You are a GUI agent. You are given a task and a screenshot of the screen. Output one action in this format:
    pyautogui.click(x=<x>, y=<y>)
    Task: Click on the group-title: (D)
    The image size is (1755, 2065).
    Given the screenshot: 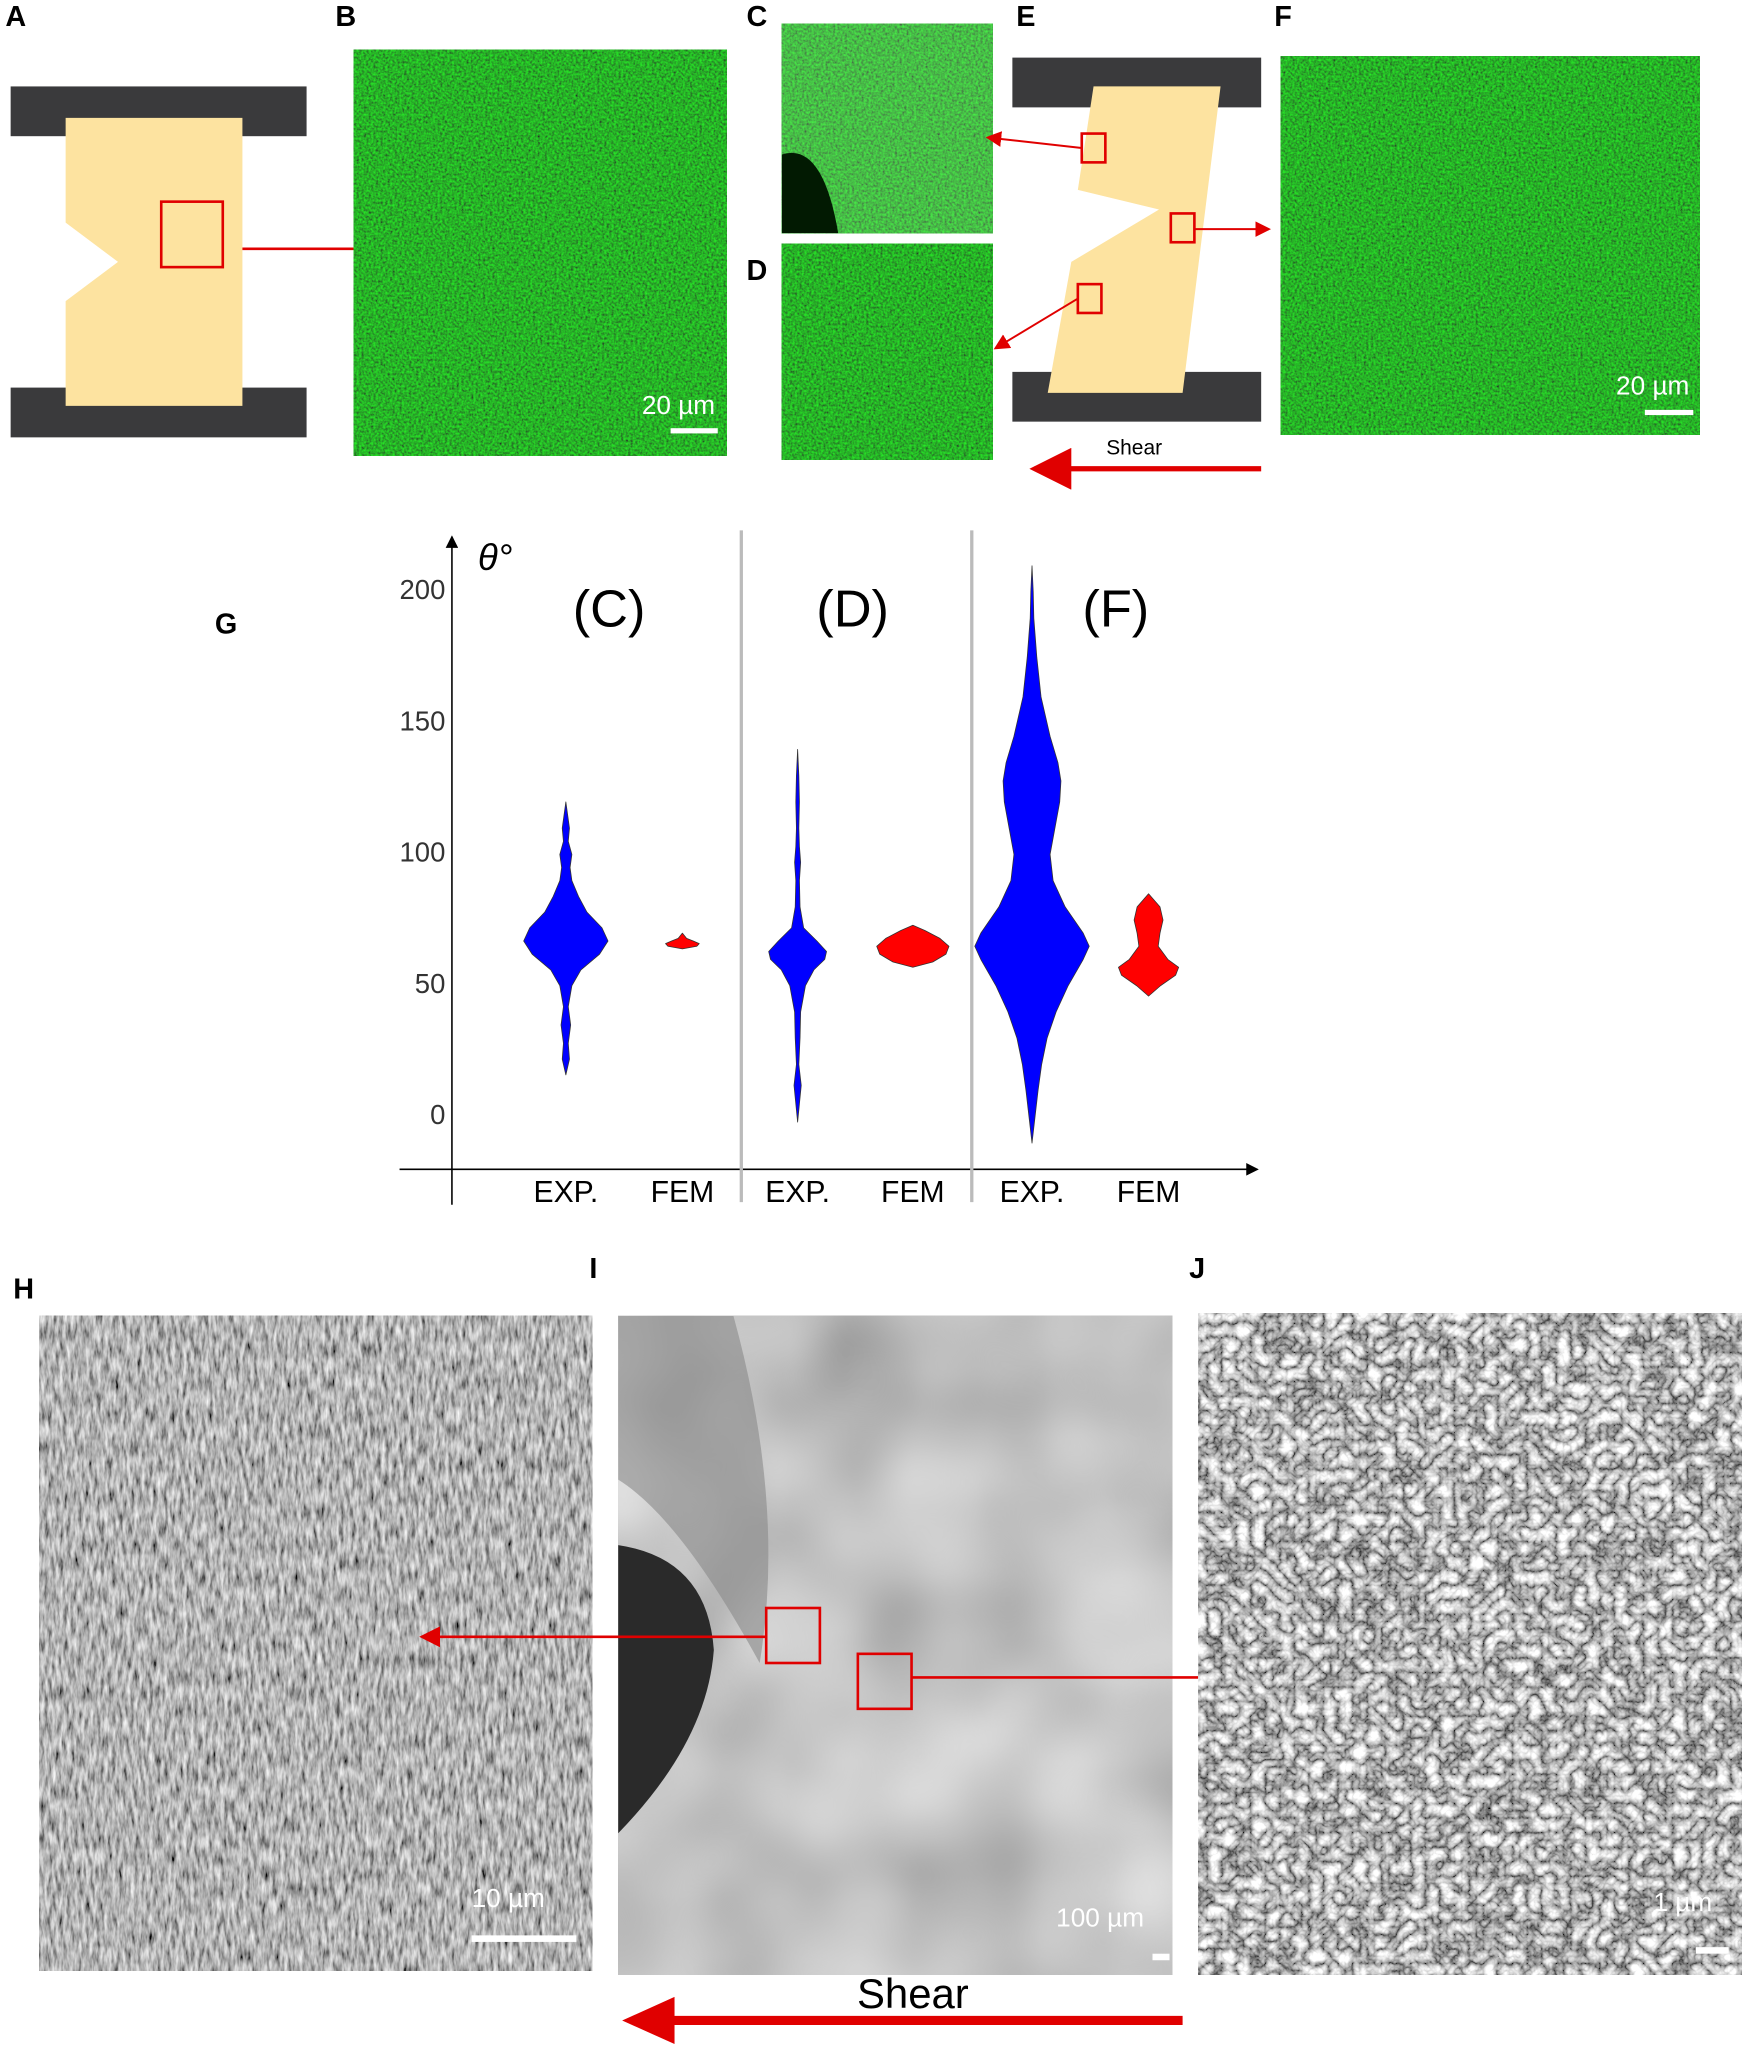 What is the action you would take?
    pyautogui.click(x=852, y=610)
    